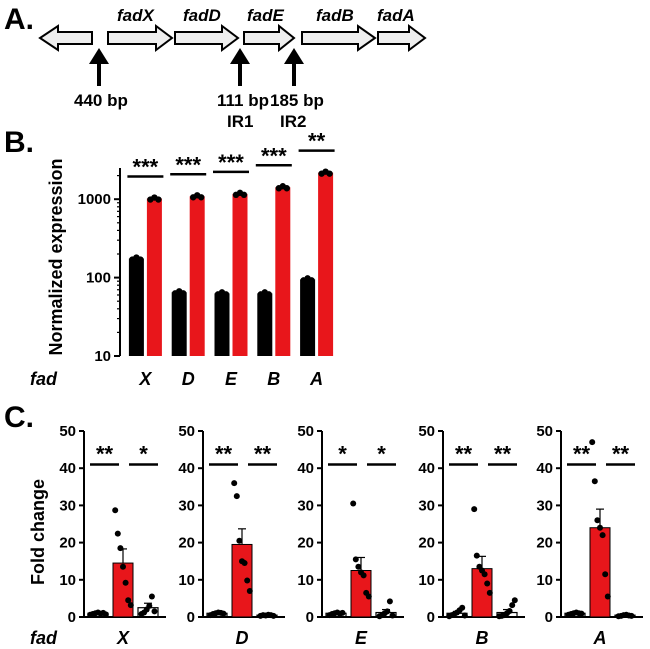 The height and width of the screenshot is (649, 650). Describe the element at coordinates (396, 15) in the screenshot. I see `gene-label-fadA: fadA` at that location.